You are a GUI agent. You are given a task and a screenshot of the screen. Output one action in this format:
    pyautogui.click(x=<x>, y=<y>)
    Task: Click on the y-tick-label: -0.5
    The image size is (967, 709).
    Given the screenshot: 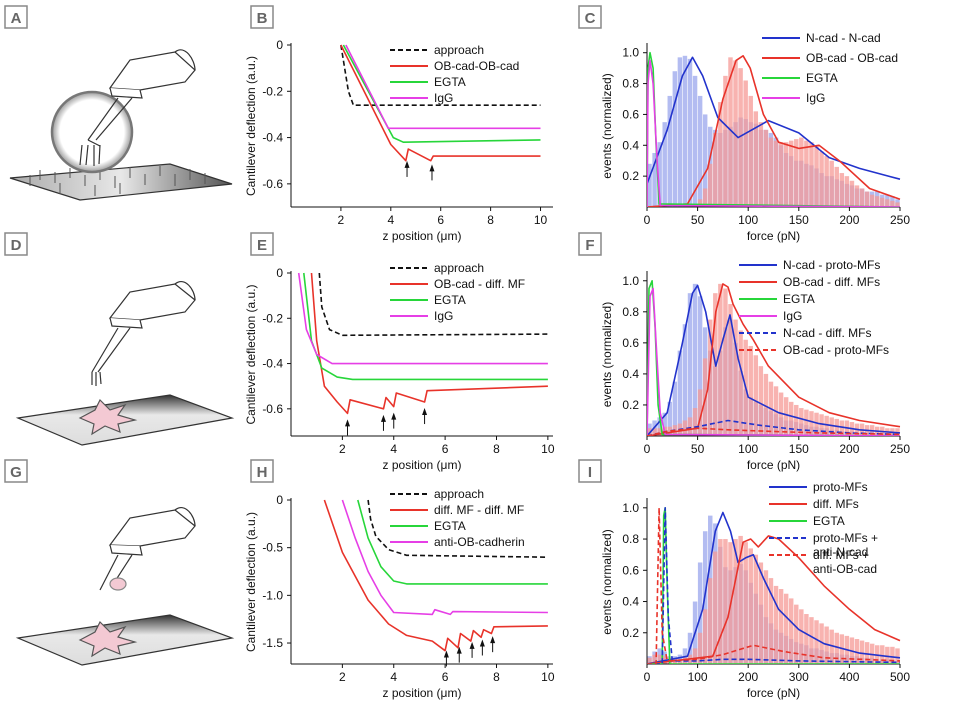 What is the action you would take?
    pyautogui.click(x=272, y=548)
    